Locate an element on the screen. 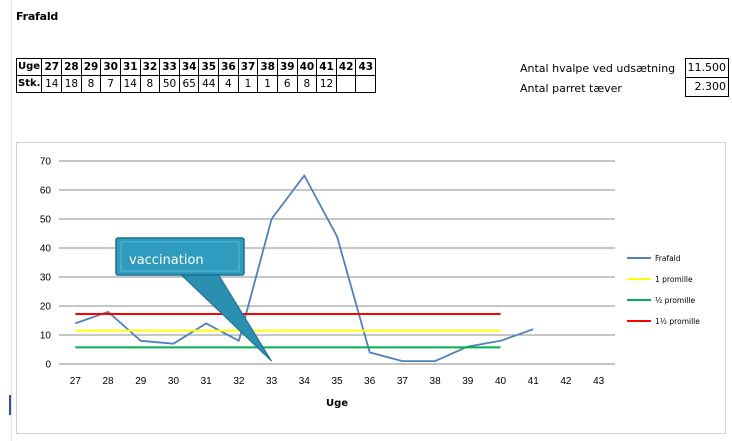 The image size is (732, 441). x-tick-label-43: 43 is located at coordinates (599, 381).